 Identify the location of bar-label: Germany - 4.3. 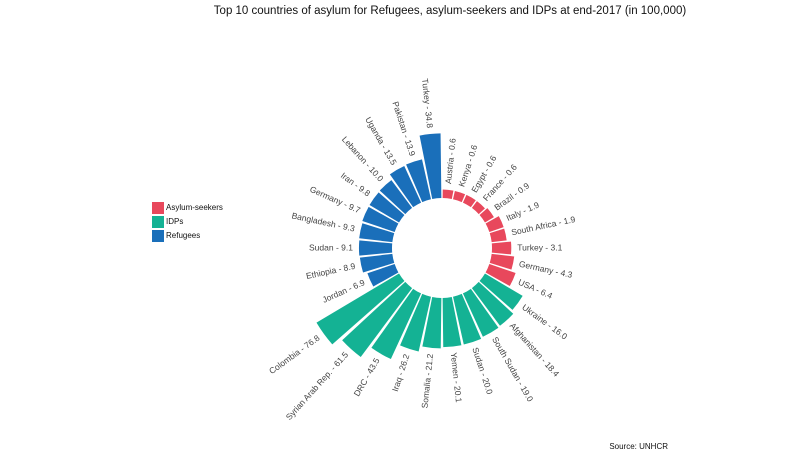
(545, 269).